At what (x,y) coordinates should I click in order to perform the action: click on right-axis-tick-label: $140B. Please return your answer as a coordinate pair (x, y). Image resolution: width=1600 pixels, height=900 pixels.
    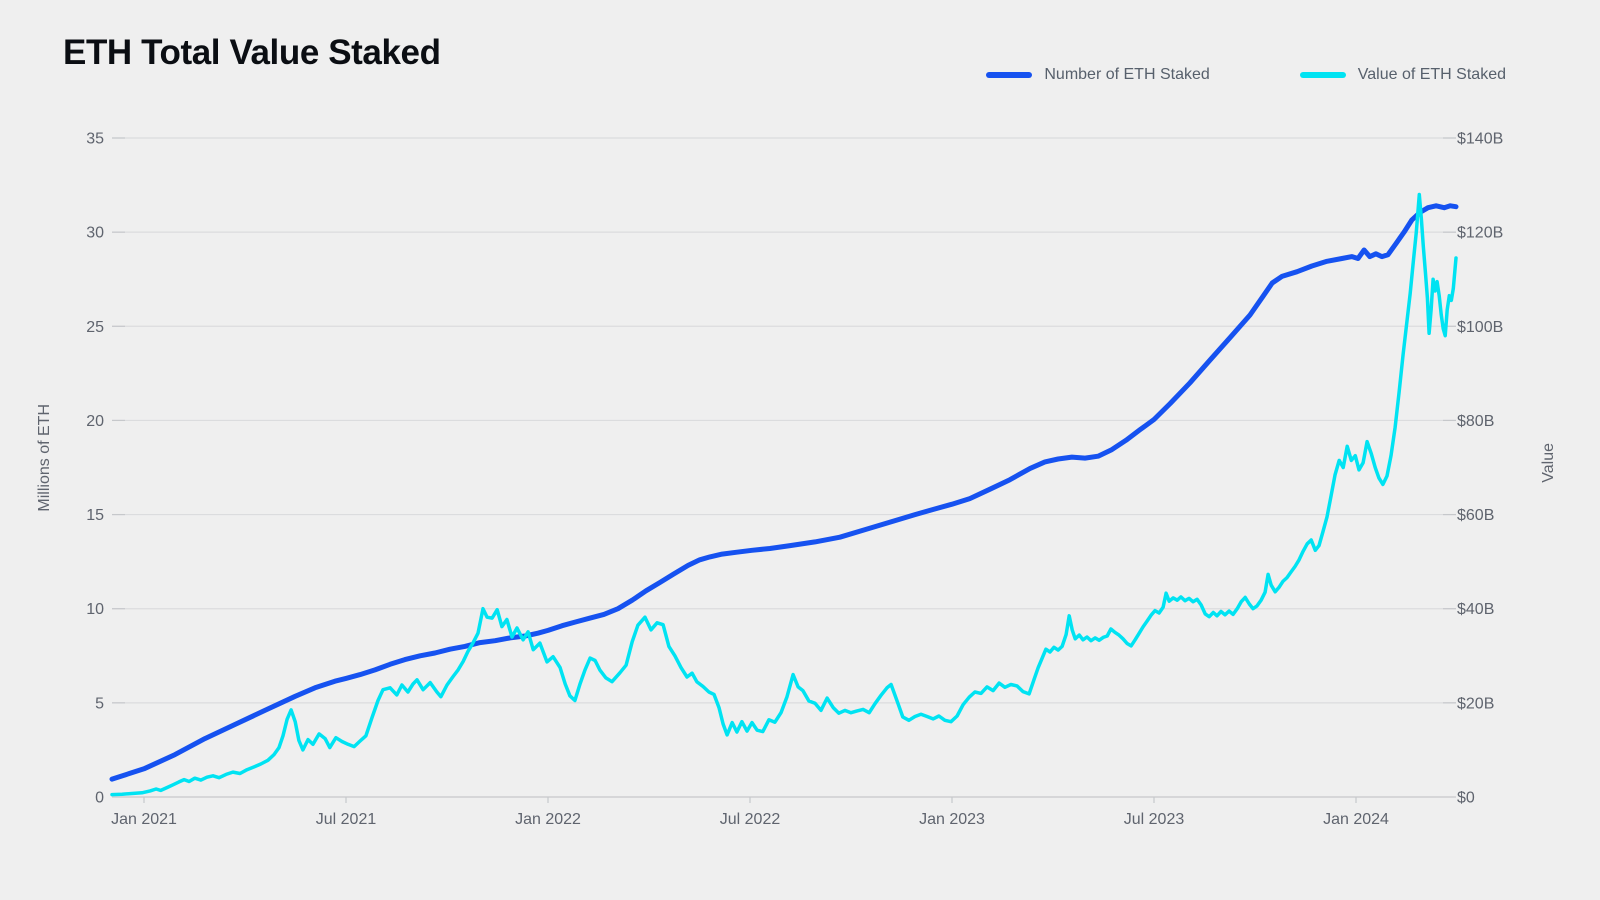
    Looking at the image, I should click on (1480, 139).